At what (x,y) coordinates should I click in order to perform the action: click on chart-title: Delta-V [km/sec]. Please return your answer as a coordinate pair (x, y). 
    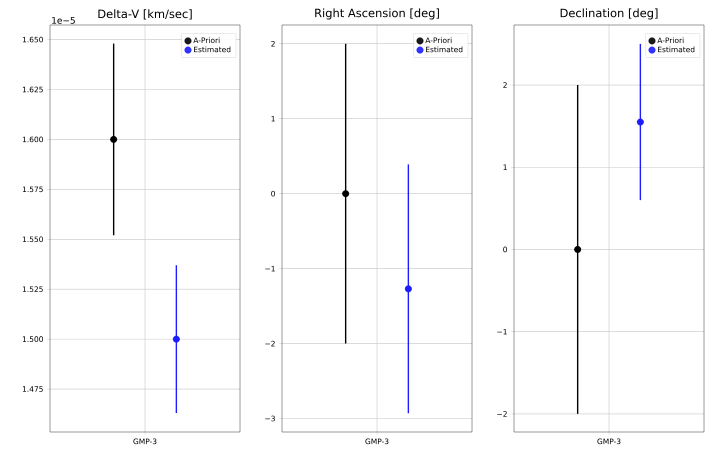
    Looking at the image, I should click on (145, 14).